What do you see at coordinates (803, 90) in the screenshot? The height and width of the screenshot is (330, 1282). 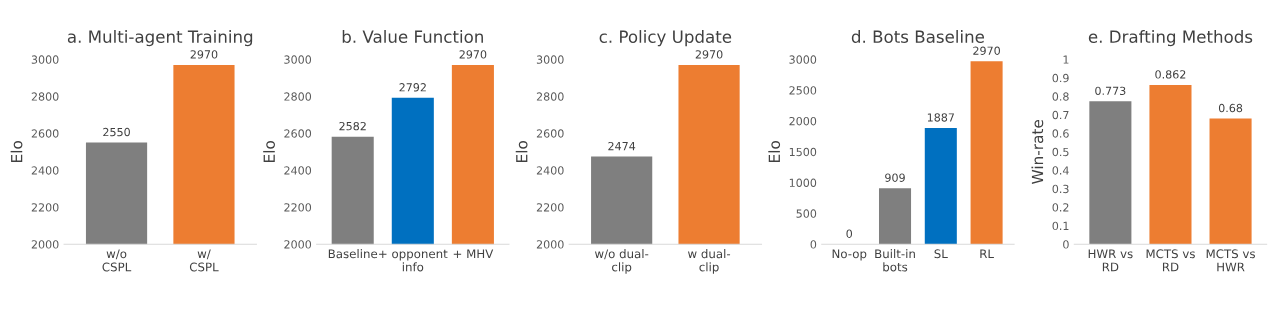 I see `y-tick-label: 2500` at bounding box center [803, 90].